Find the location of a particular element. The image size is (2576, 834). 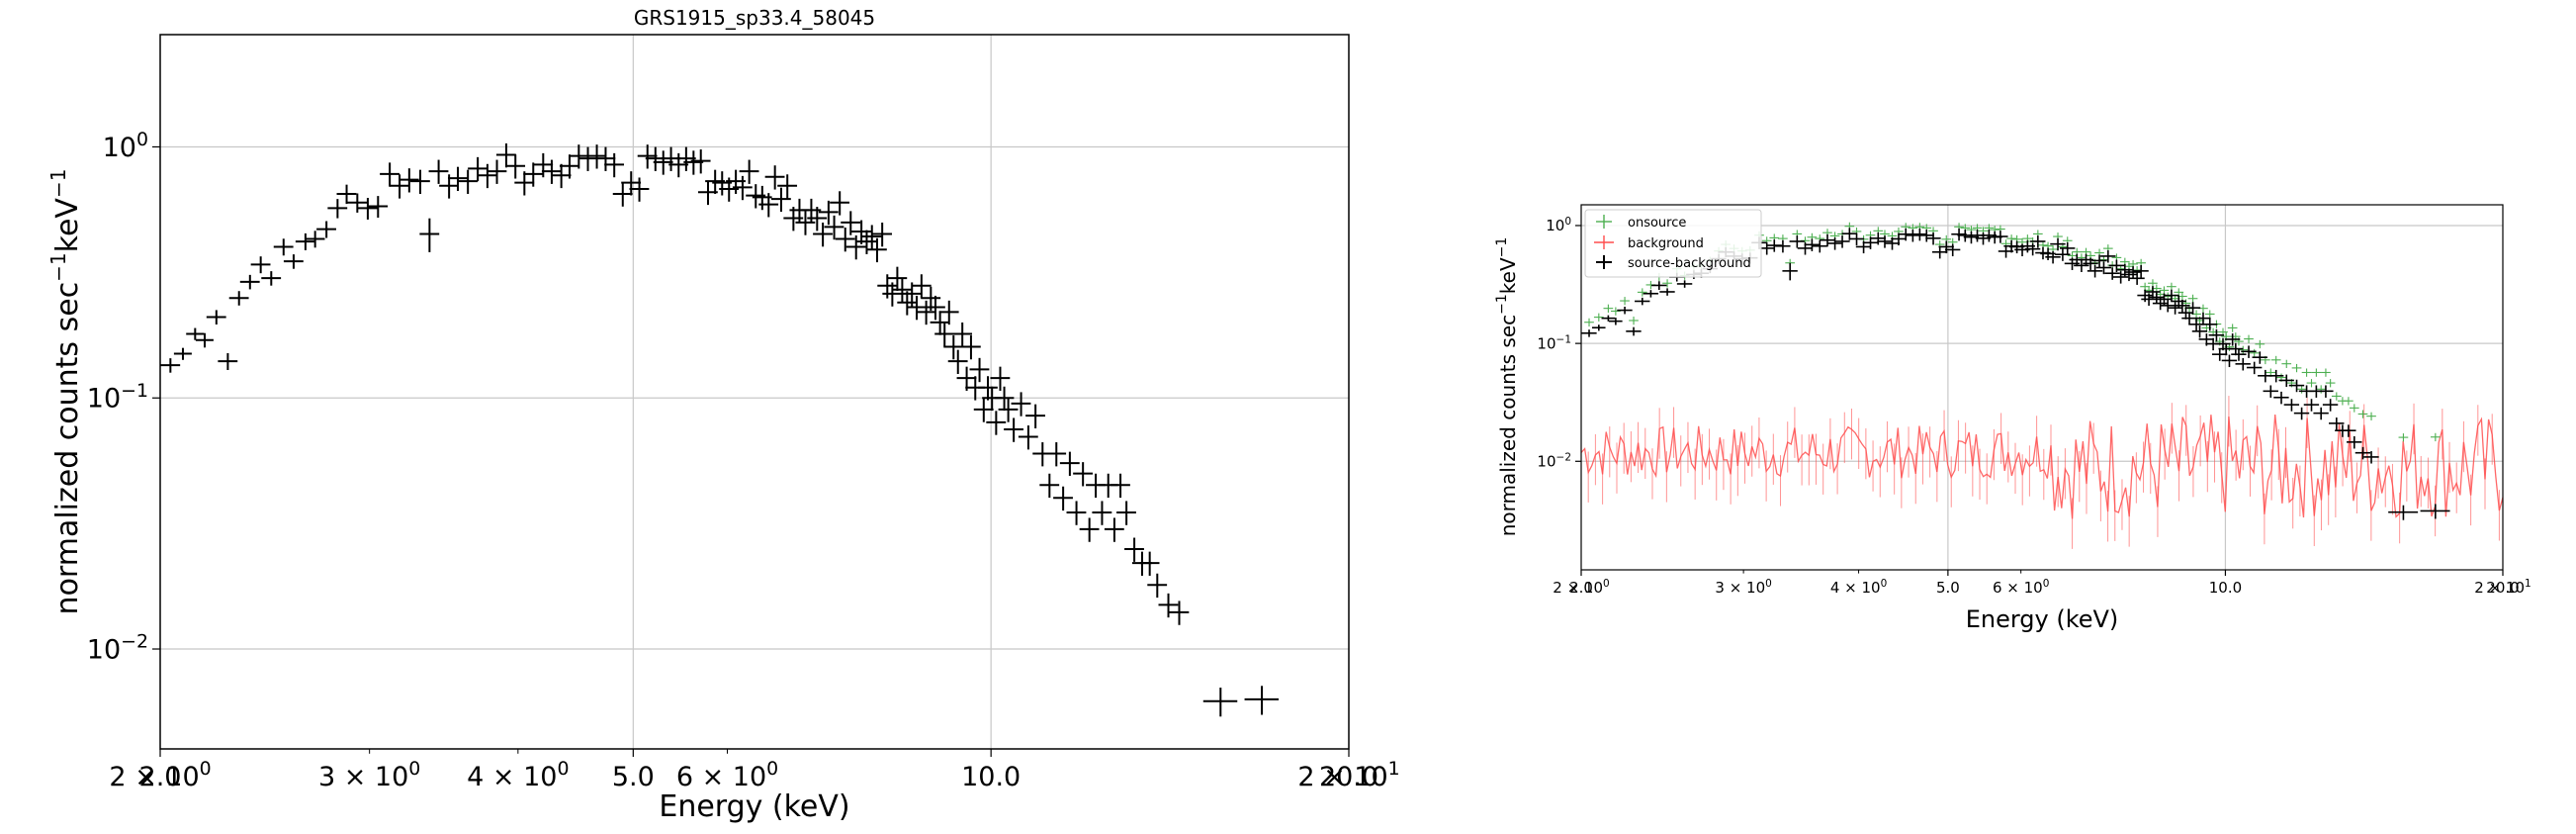

y-tick-label: 10⁰ is located at coordinates (1558, 225).